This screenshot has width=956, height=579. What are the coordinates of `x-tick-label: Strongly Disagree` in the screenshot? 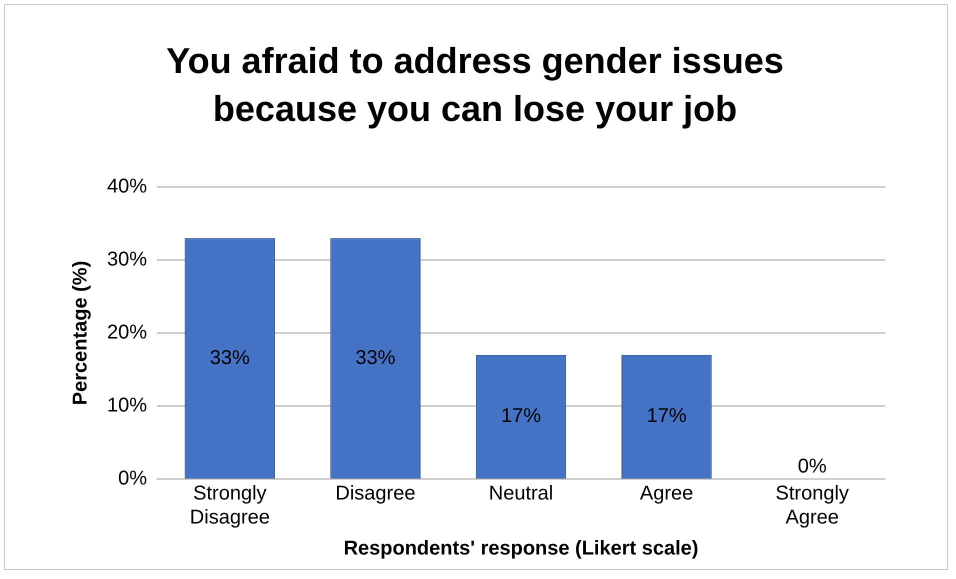 It's located at (230, 505).